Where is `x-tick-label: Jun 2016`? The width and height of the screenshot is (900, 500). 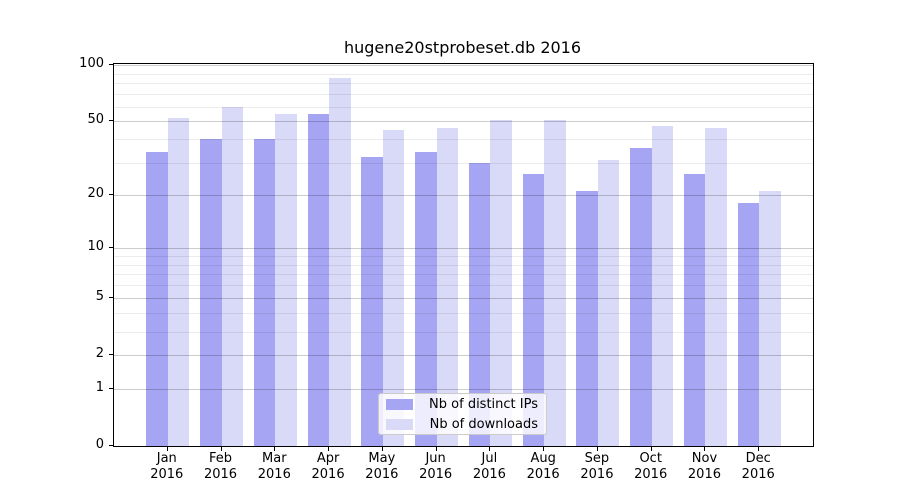
x-tick-label: Jun 2016 is located at coordinates (436, 467).